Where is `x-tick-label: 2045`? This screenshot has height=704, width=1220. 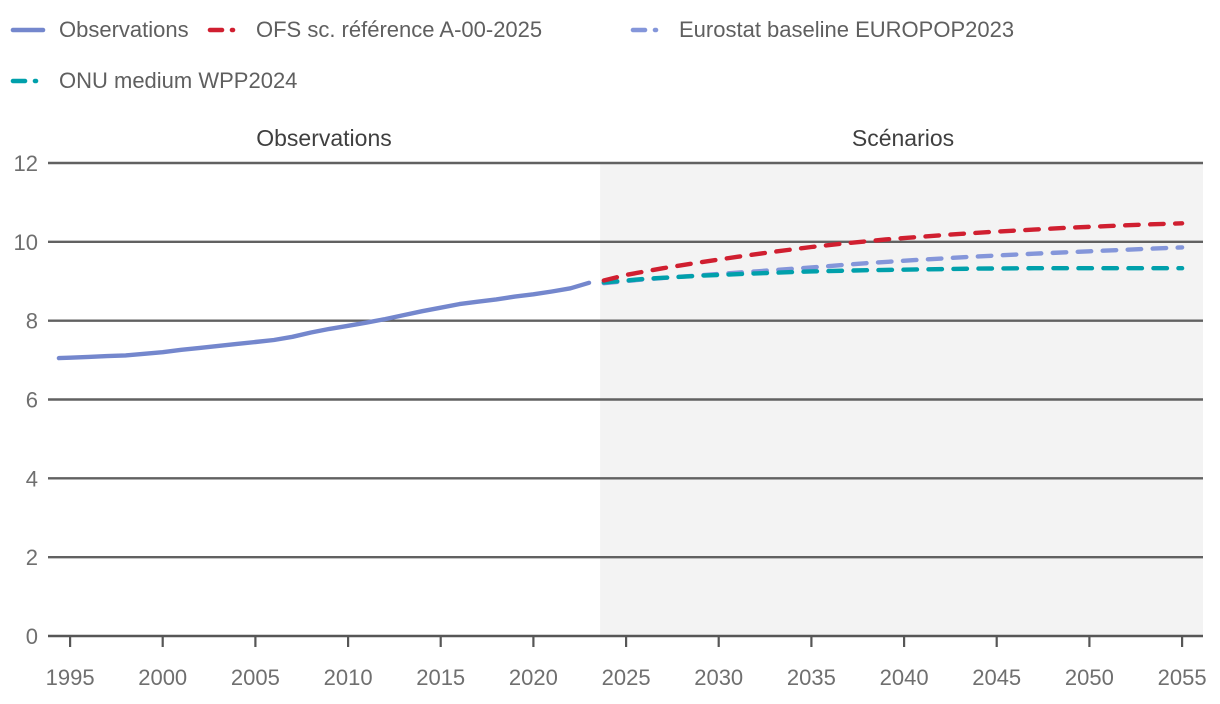
x-tick-label: 2045 is located at coordinates (996, 677).